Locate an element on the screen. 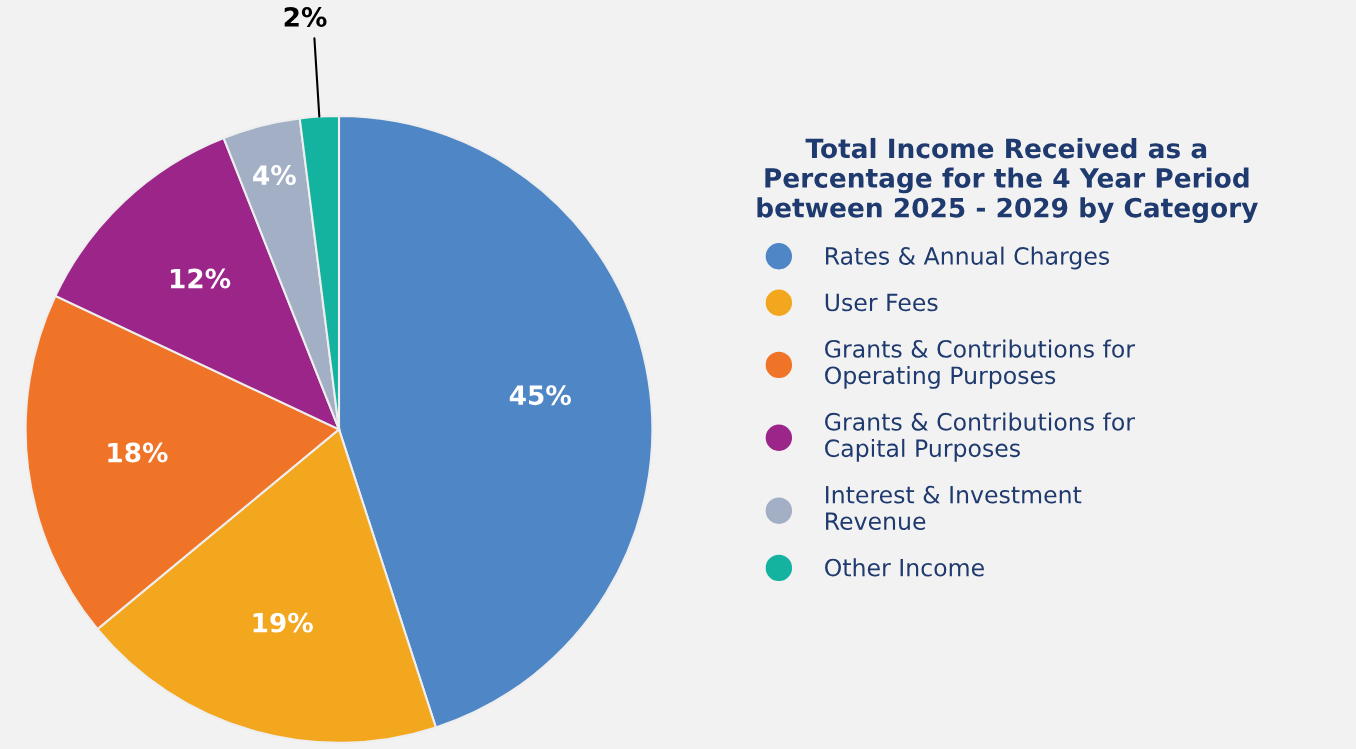 The height and width of the screenshot is (749, 1356). legend-title: Total Income Received as a Percentage for the 4 Year Period between 2025 - 2029 by Category is located at coordinates (1007, 180).